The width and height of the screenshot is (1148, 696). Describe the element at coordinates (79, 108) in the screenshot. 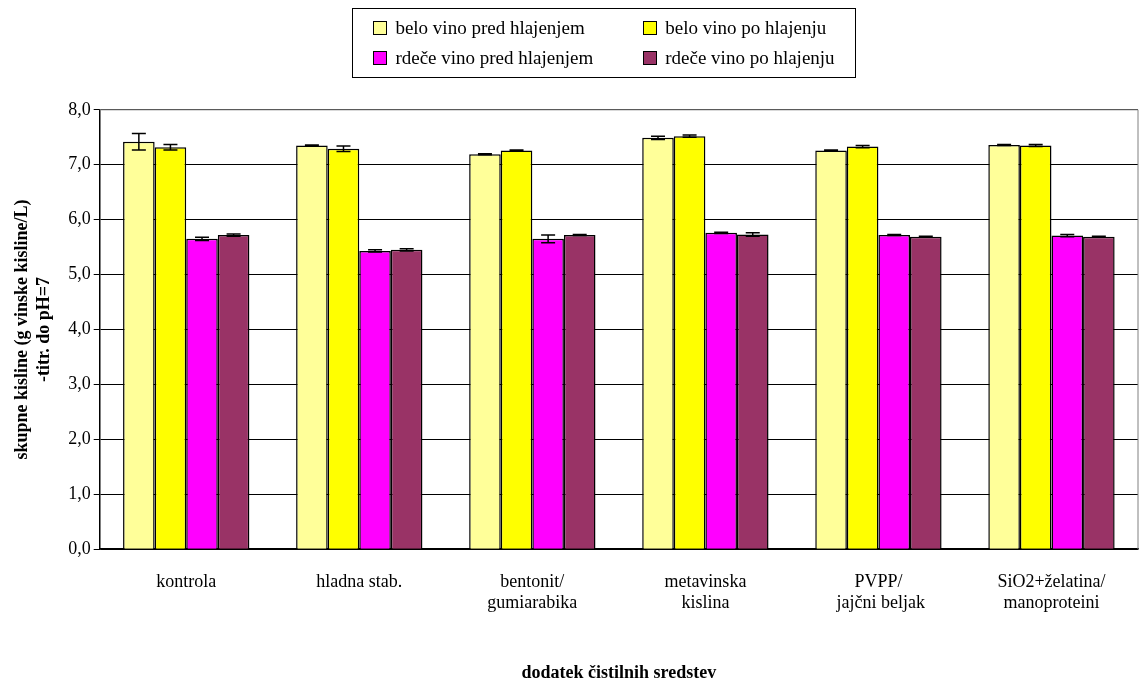

I see `y-tick-label: 8,0` at that location.